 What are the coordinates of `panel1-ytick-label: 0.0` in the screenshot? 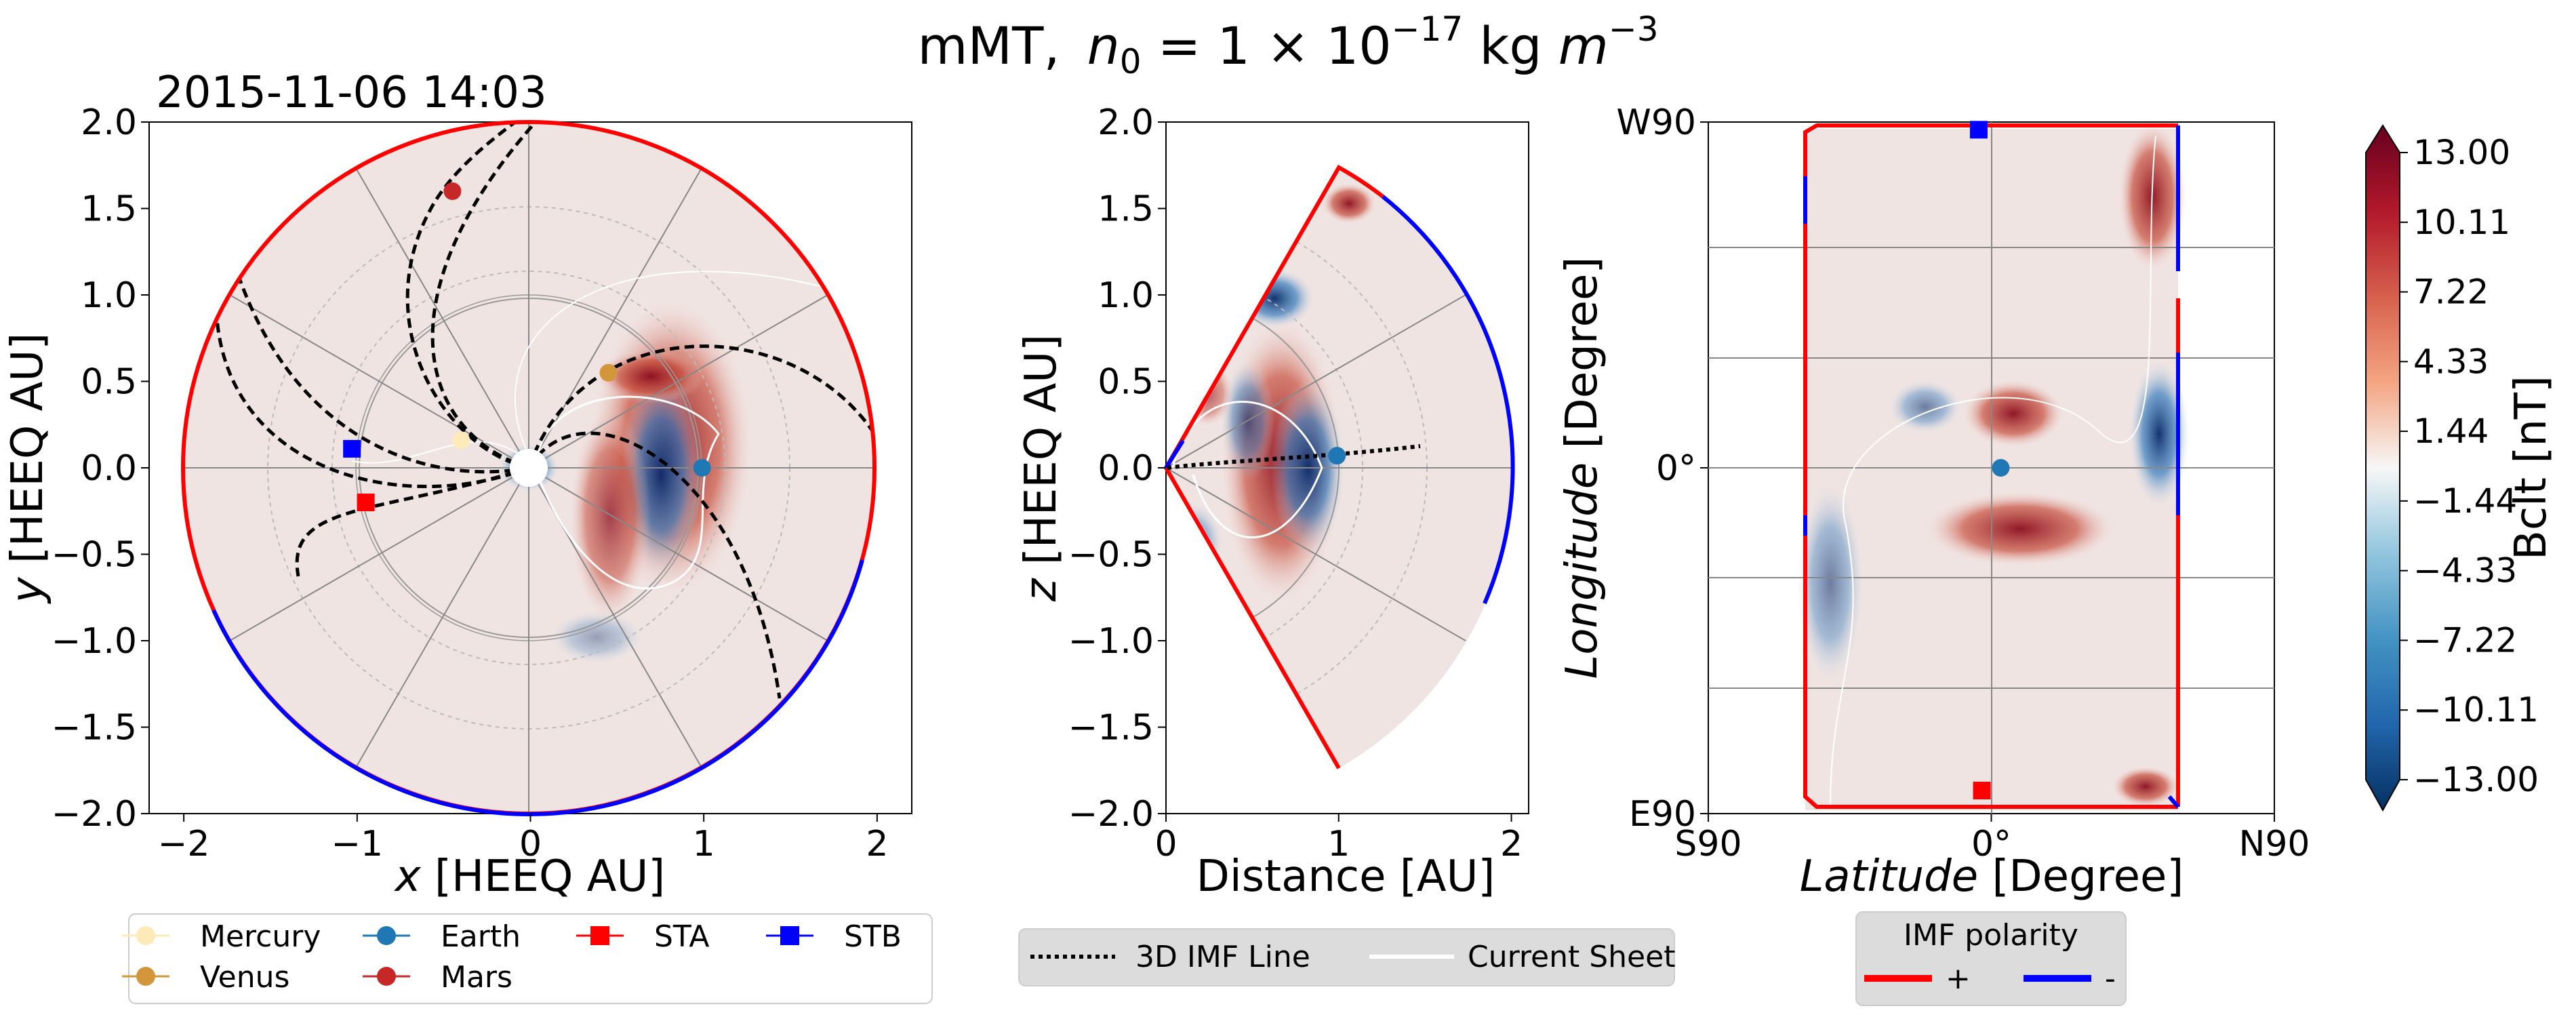 It's located at (109, 468).